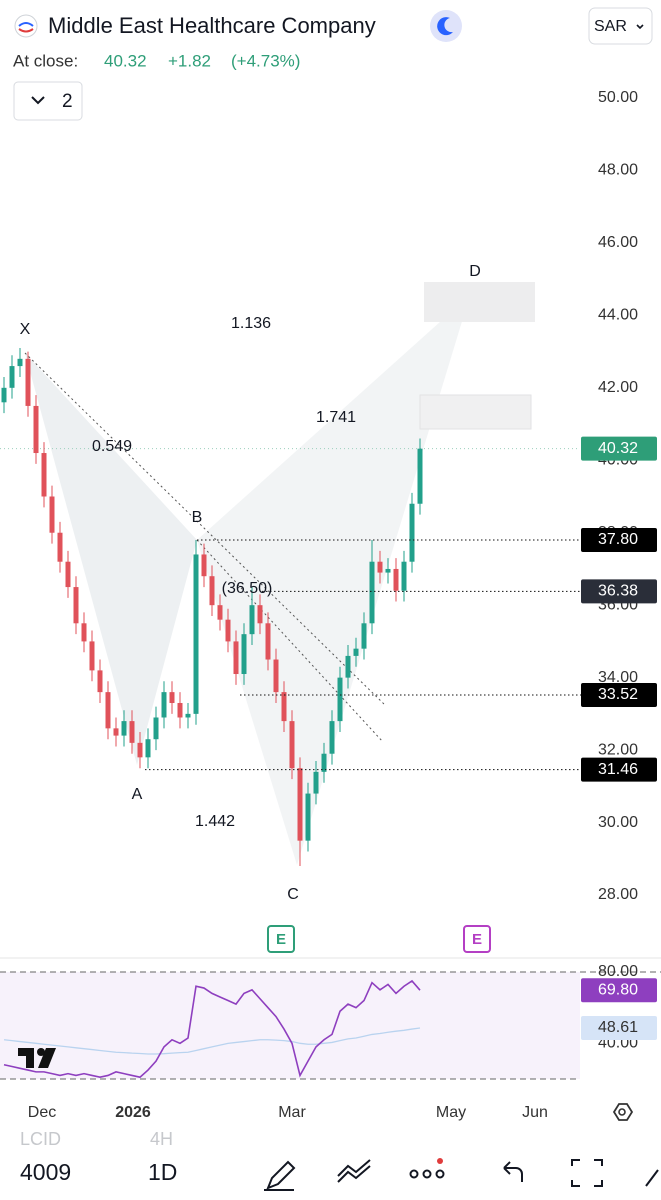  What do you see at coordinates (162, 1172) in the screenshot?
I see `interval: 1D` at bounding box center [162, 1172].